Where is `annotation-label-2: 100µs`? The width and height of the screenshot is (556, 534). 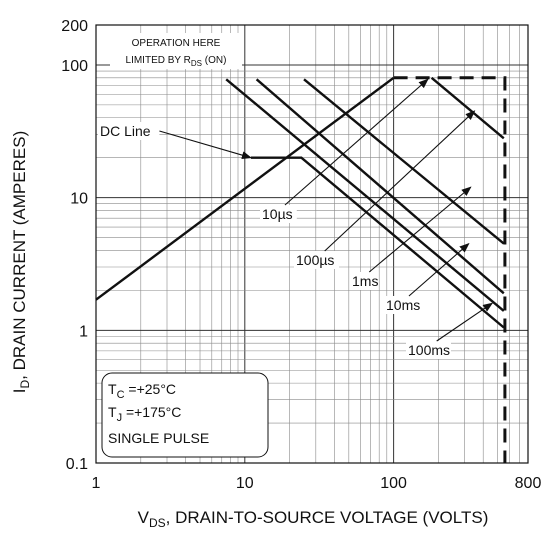 annotation-label-2: 100µs is located at coordinates (315, 260).